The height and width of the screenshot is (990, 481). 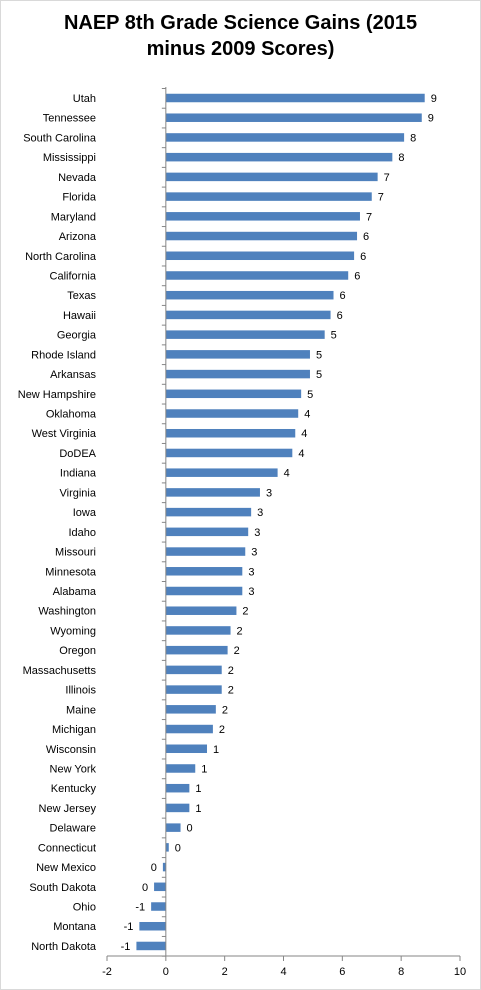 I want to click on category-label: Georgia, so click(x=77, y=336).